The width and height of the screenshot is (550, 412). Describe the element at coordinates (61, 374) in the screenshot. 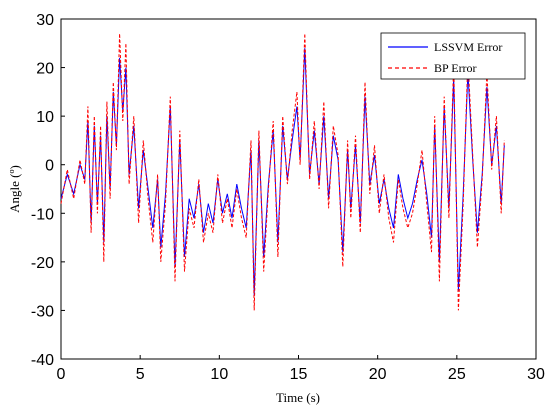

I see `x-tick-label: 0` at that location.